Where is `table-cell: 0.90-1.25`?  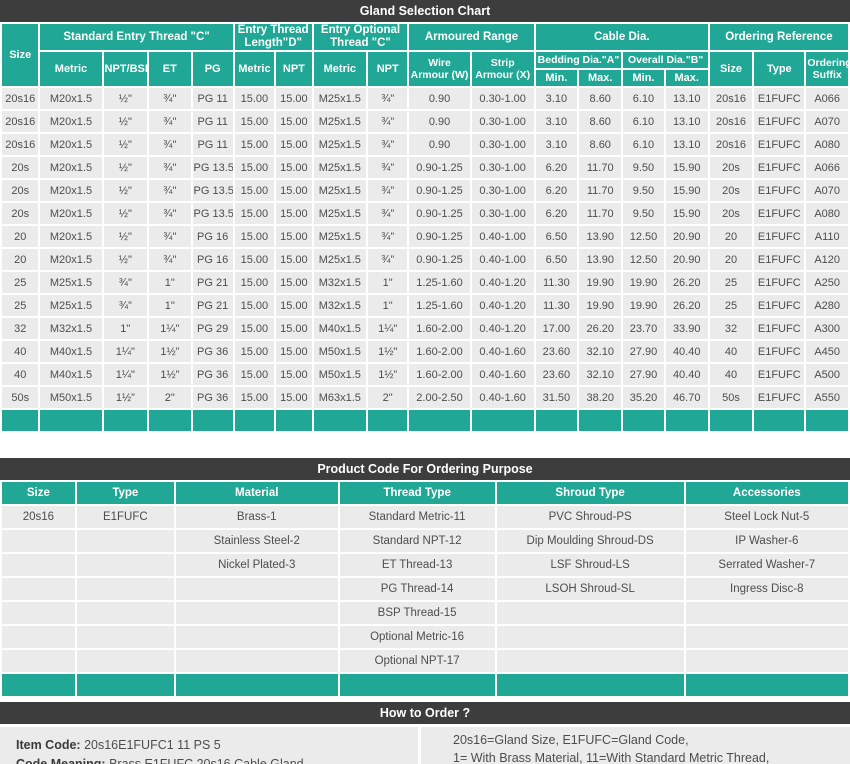 table-cell: 0.90-1.25 is located at coordinates (439, 168).